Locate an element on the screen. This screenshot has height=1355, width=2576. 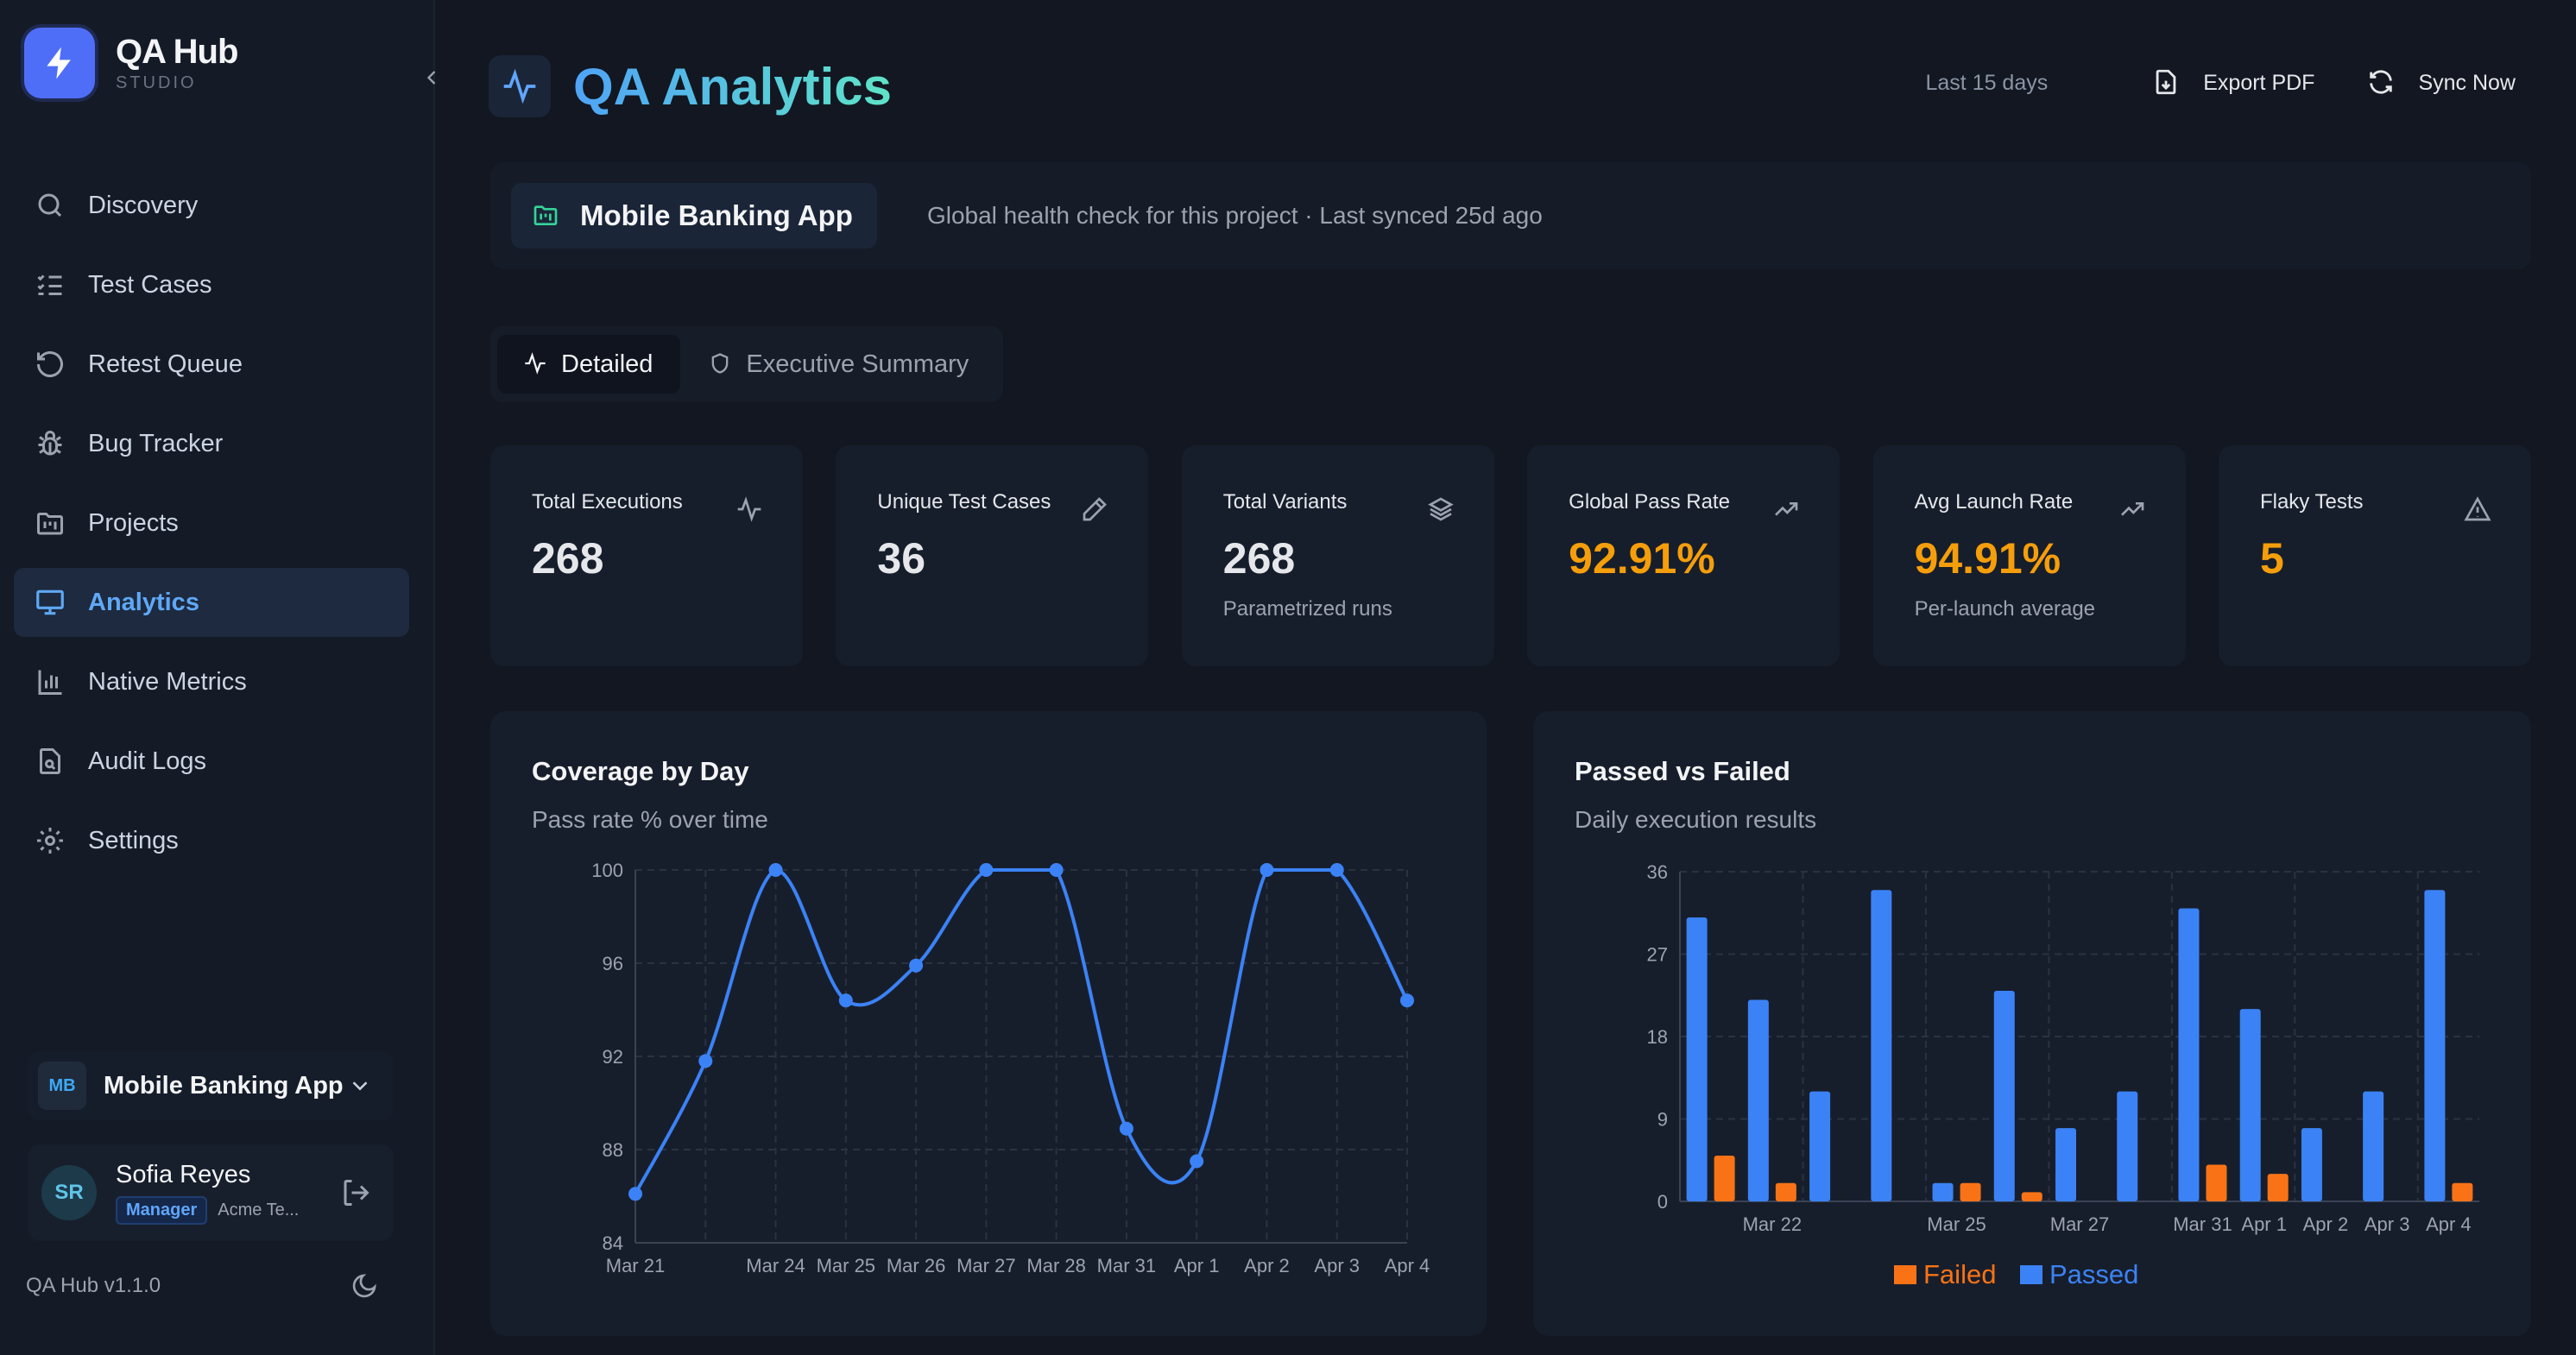
tab-label: Detailed is located at coordinates (607, 364).